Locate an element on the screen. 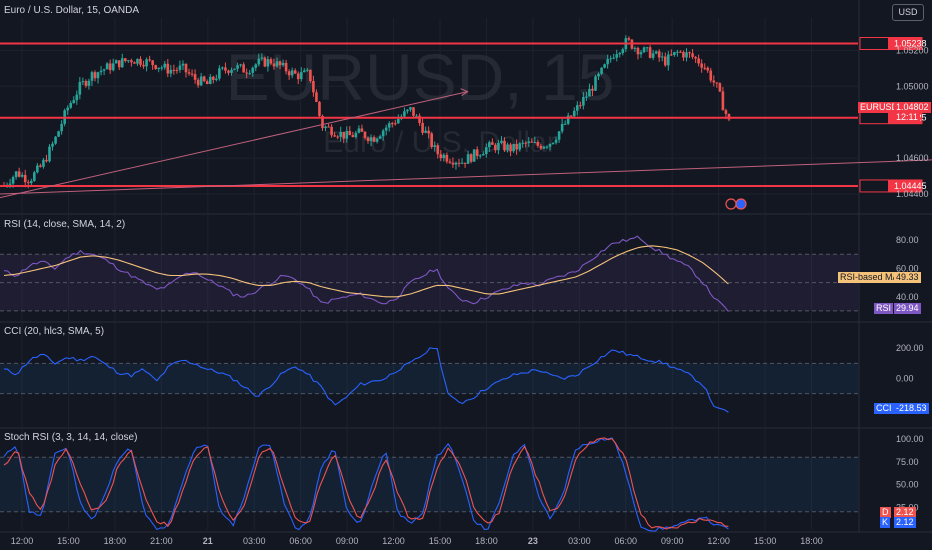 The image size is (932, 550). price-tick-label: 1.05200 is located at coordinates (912, 50).